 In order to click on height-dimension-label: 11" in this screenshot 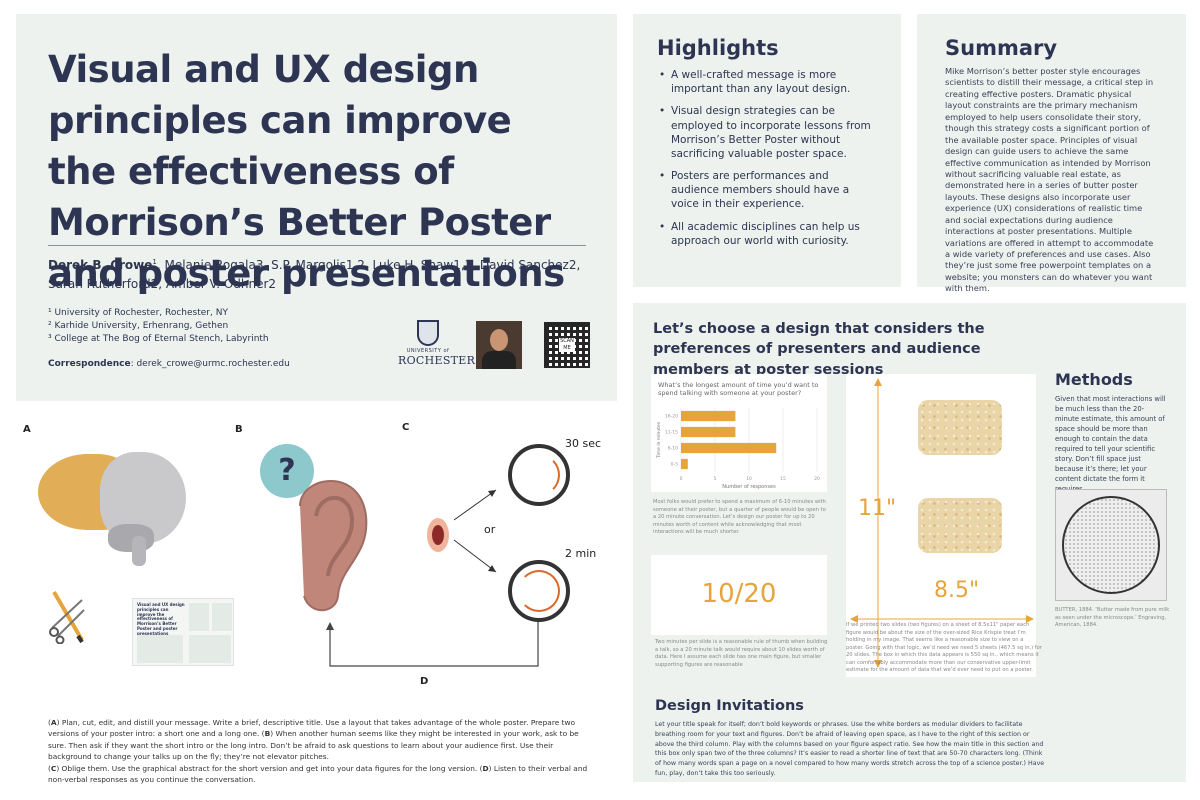, I will do `click(877, 508)`.